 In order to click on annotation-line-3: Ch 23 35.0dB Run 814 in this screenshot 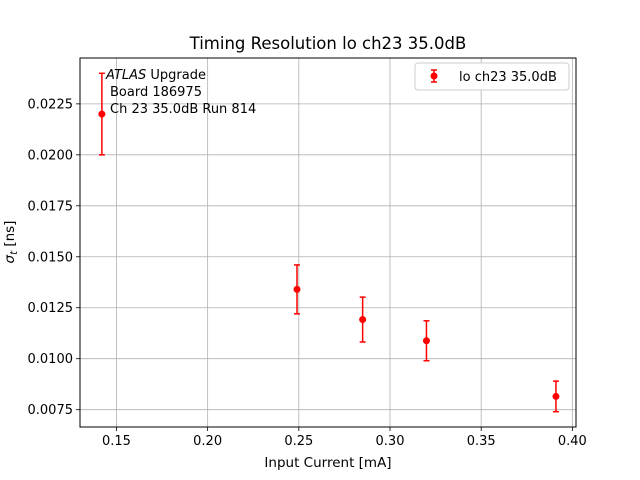, I will do `click(183, 109)`.